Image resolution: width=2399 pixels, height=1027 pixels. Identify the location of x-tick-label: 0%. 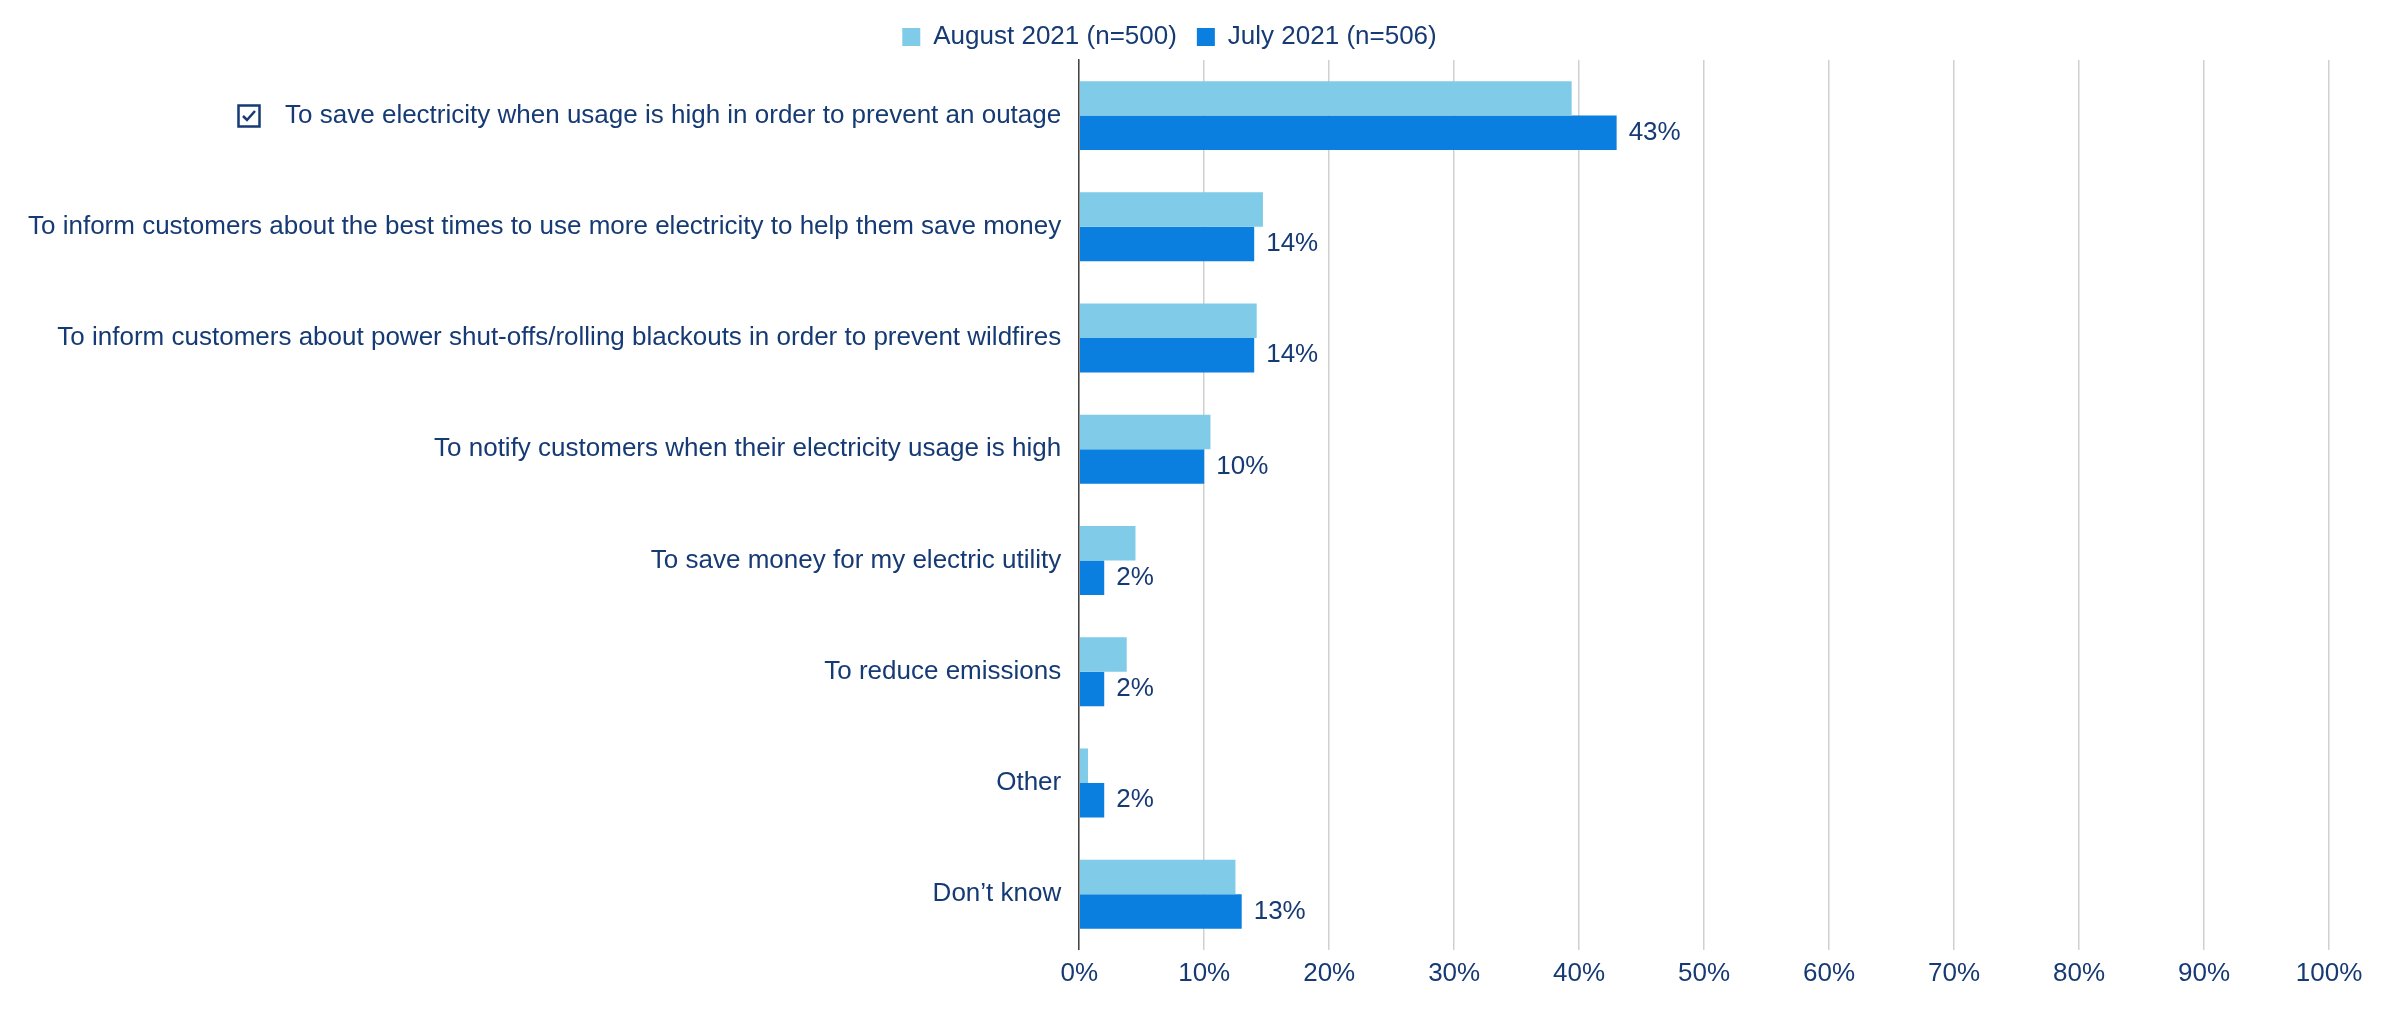
(1079, 971).